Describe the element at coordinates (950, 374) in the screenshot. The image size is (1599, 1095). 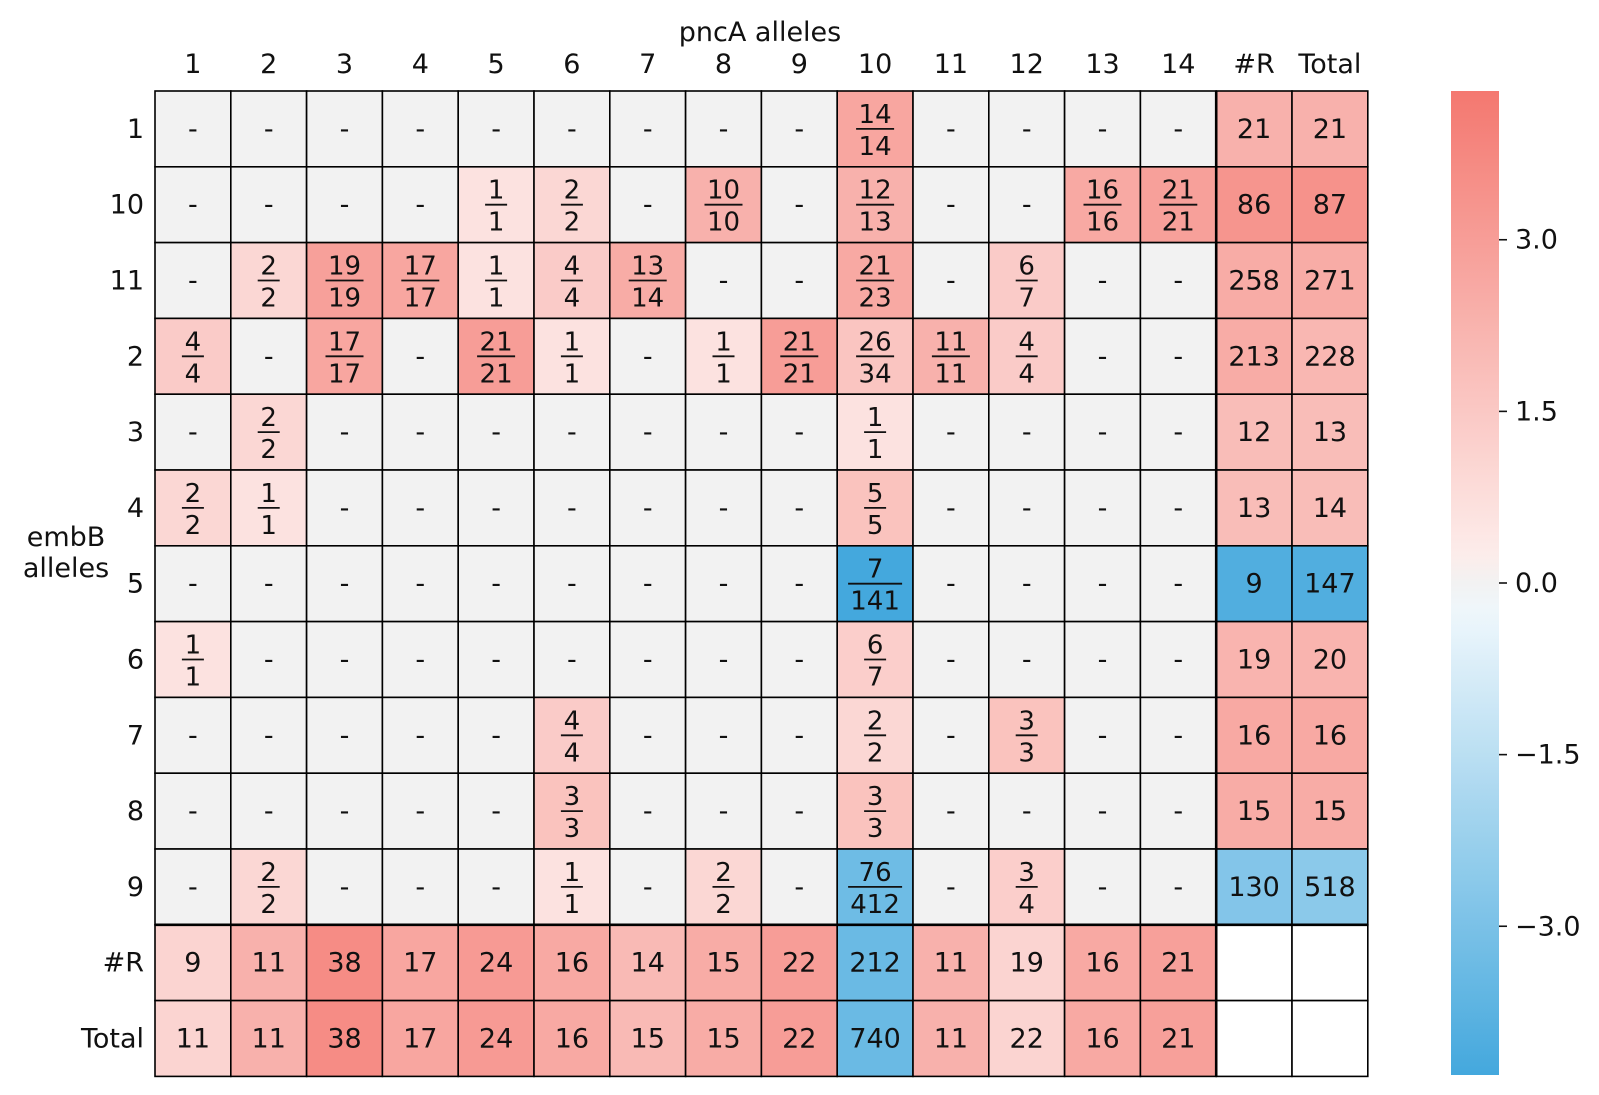
I see `cell-denominator: 11` at that location.